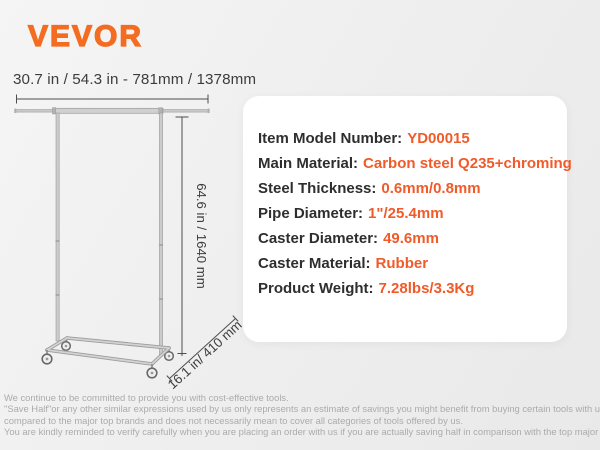 The image size is (600, 450). I want to click on spec-label: Product Weight:, so click(316, 288).